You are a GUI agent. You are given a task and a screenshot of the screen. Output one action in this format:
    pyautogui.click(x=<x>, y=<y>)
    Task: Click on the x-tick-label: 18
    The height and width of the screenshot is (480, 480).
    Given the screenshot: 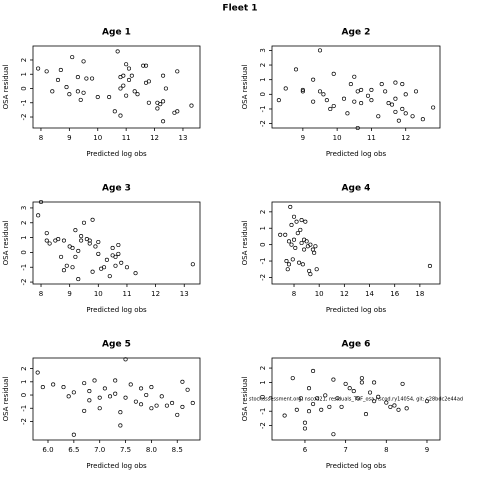 What is the action you would take?
    pyautogui.click(x=419, y=294)
    